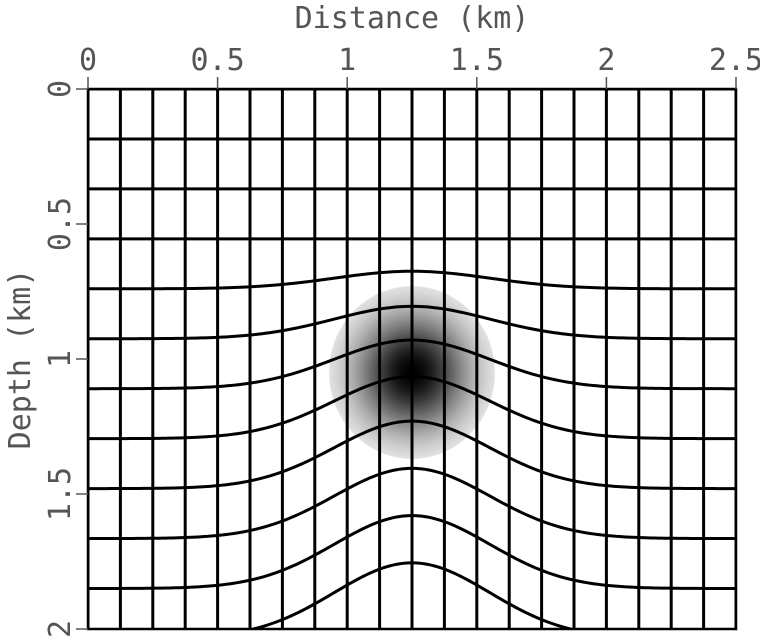  I want to click on x-tick-label: 2, so click(606, 60).